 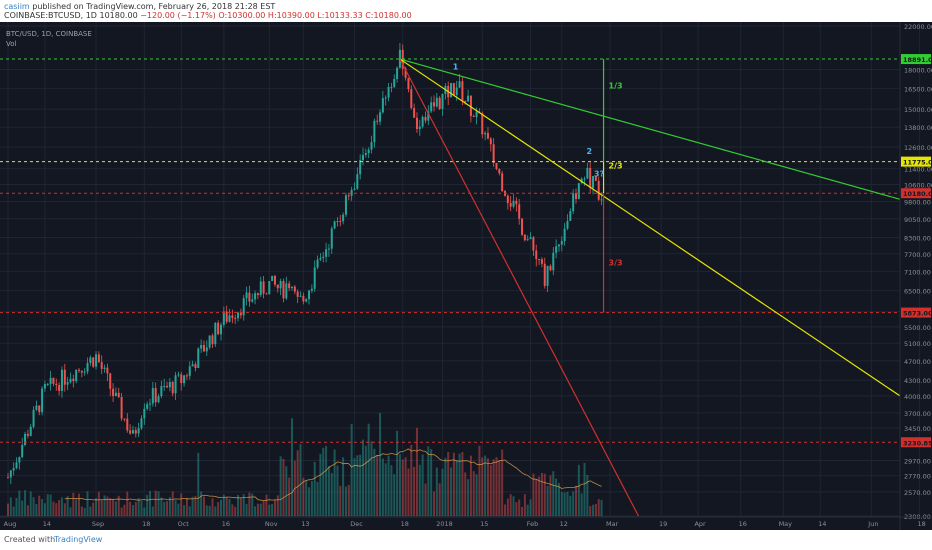 I want to click on x-tick-label: Aug, so click(x=10, y=524).